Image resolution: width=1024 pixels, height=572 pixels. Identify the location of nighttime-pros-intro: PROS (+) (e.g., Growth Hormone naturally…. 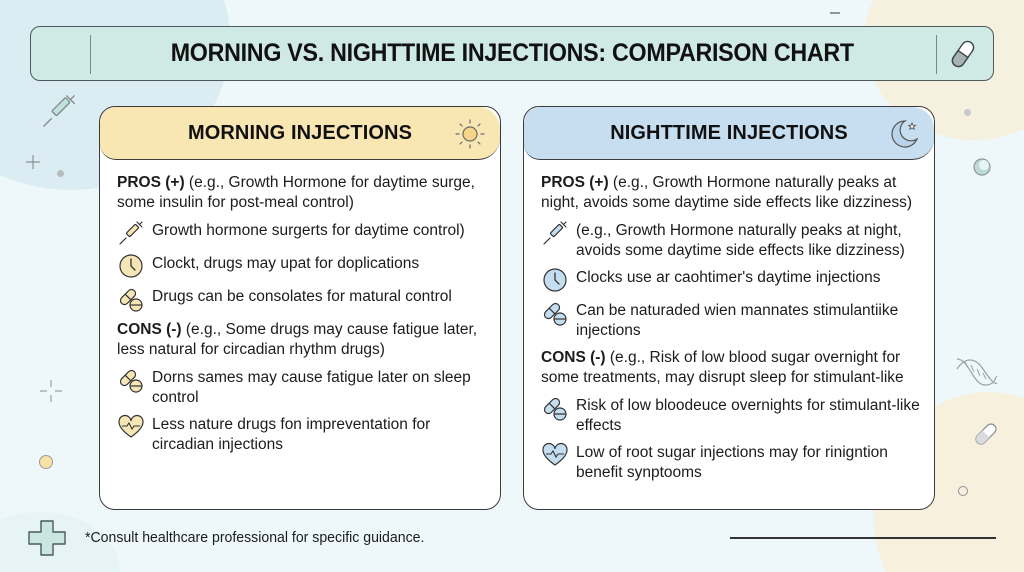
(727, 192).